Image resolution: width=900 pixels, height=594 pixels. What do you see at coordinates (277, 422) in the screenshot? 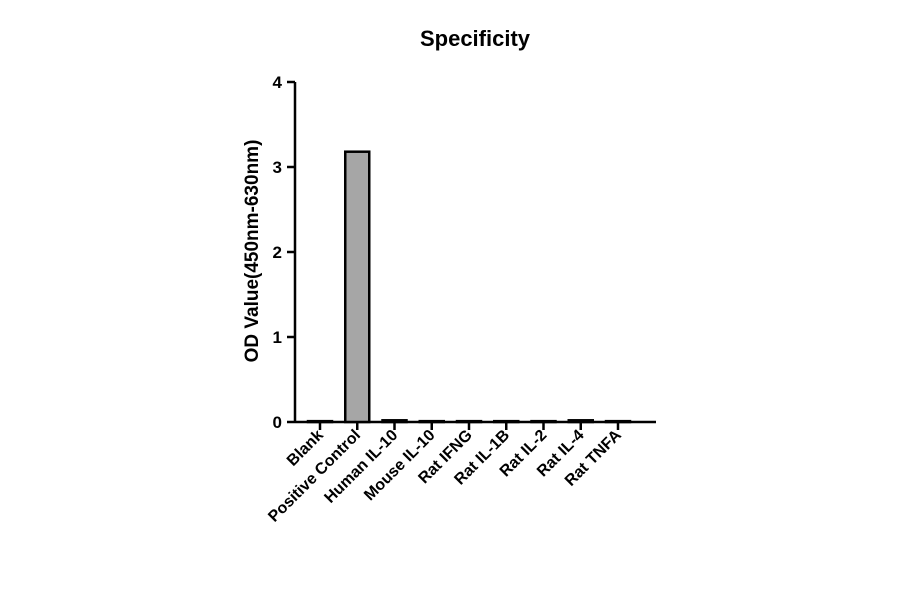
I see `y-tick-label-0: 0` at bounding box center [277, 422].